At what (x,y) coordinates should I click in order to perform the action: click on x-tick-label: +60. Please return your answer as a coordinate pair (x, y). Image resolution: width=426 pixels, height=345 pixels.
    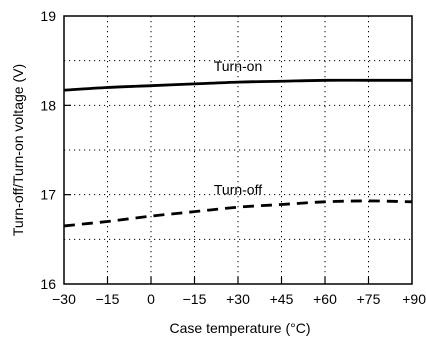
    Looking at the image, I should click on (325, 299).